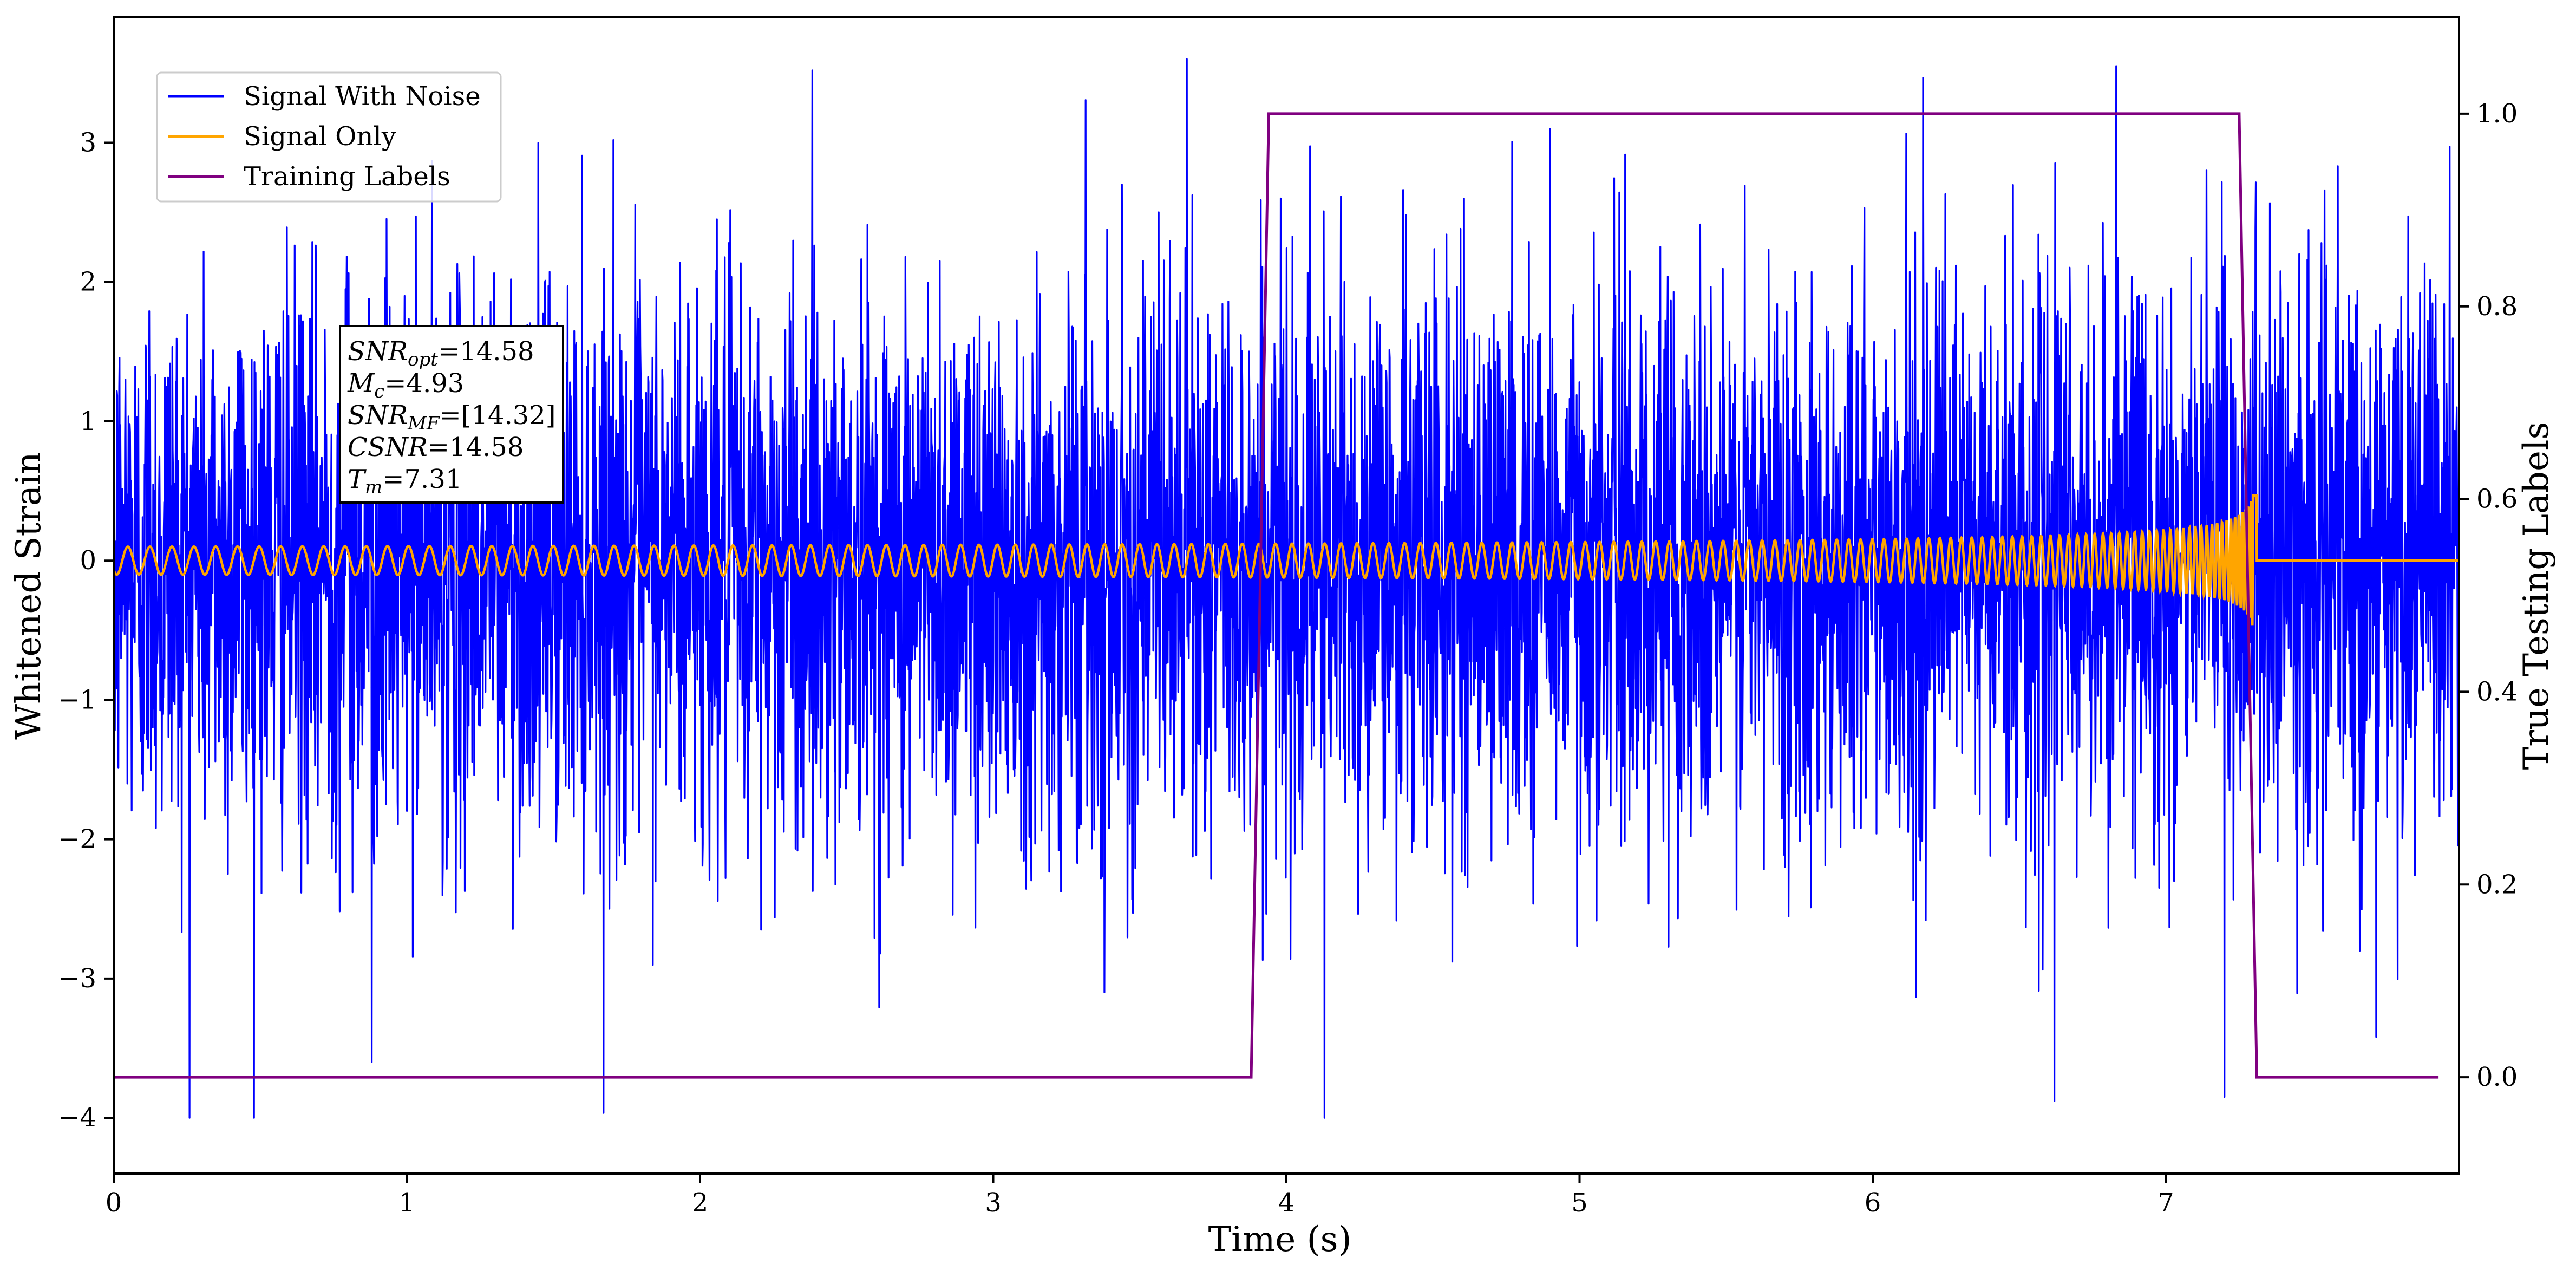 The image size is (2576, 1277). What do you see at coordinates (1579, 1203) in the screenshot?
I see `x-tick-label: 5` at bounding box center [1579, 1203].